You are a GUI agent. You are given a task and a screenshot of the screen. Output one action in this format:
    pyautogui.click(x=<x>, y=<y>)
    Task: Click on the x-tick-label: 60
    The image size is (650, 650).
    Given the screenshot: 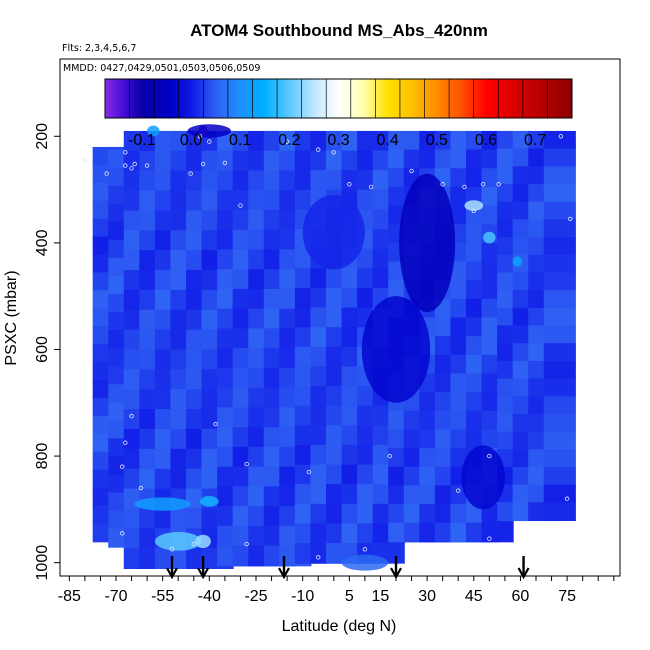 What is the action you would take?
    pyautogui.click(x=521, y=596)
    